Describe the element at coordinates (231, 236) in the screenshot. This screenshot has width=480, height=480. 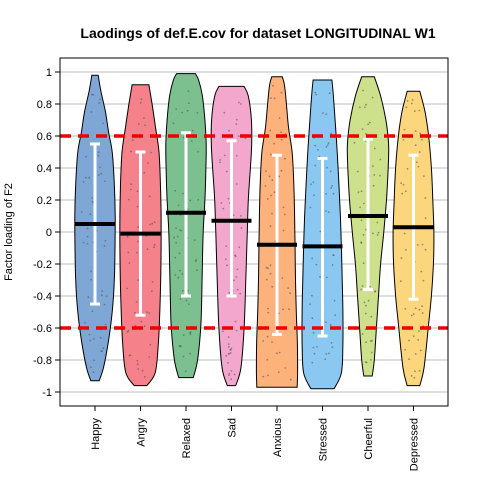
I see `violin-sad` at that location.